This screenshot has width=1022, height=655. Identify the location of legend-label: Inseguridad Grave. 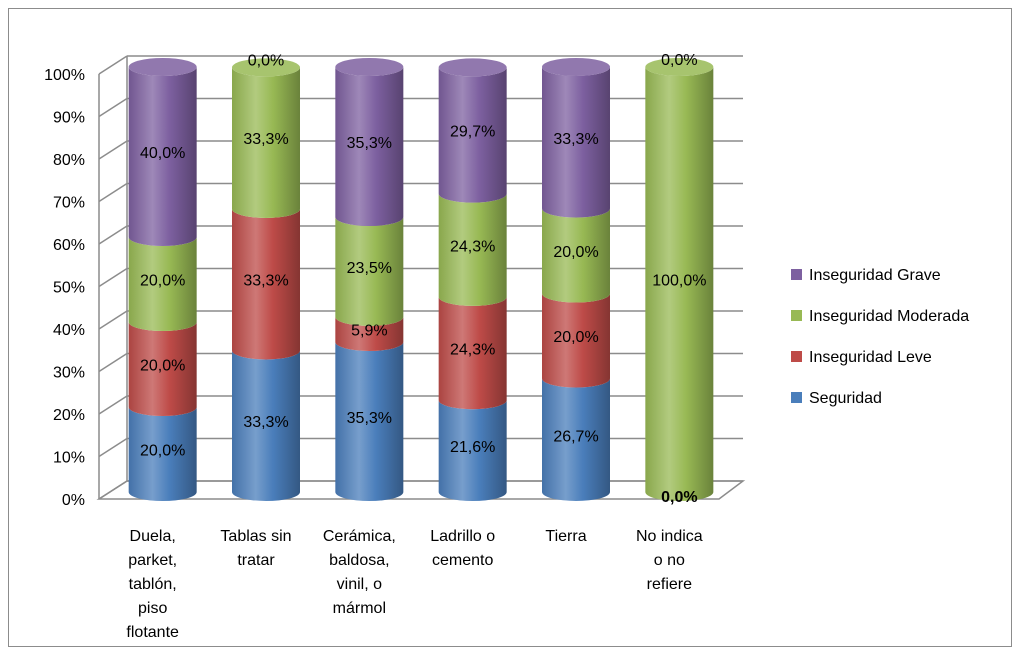
(875, 275).